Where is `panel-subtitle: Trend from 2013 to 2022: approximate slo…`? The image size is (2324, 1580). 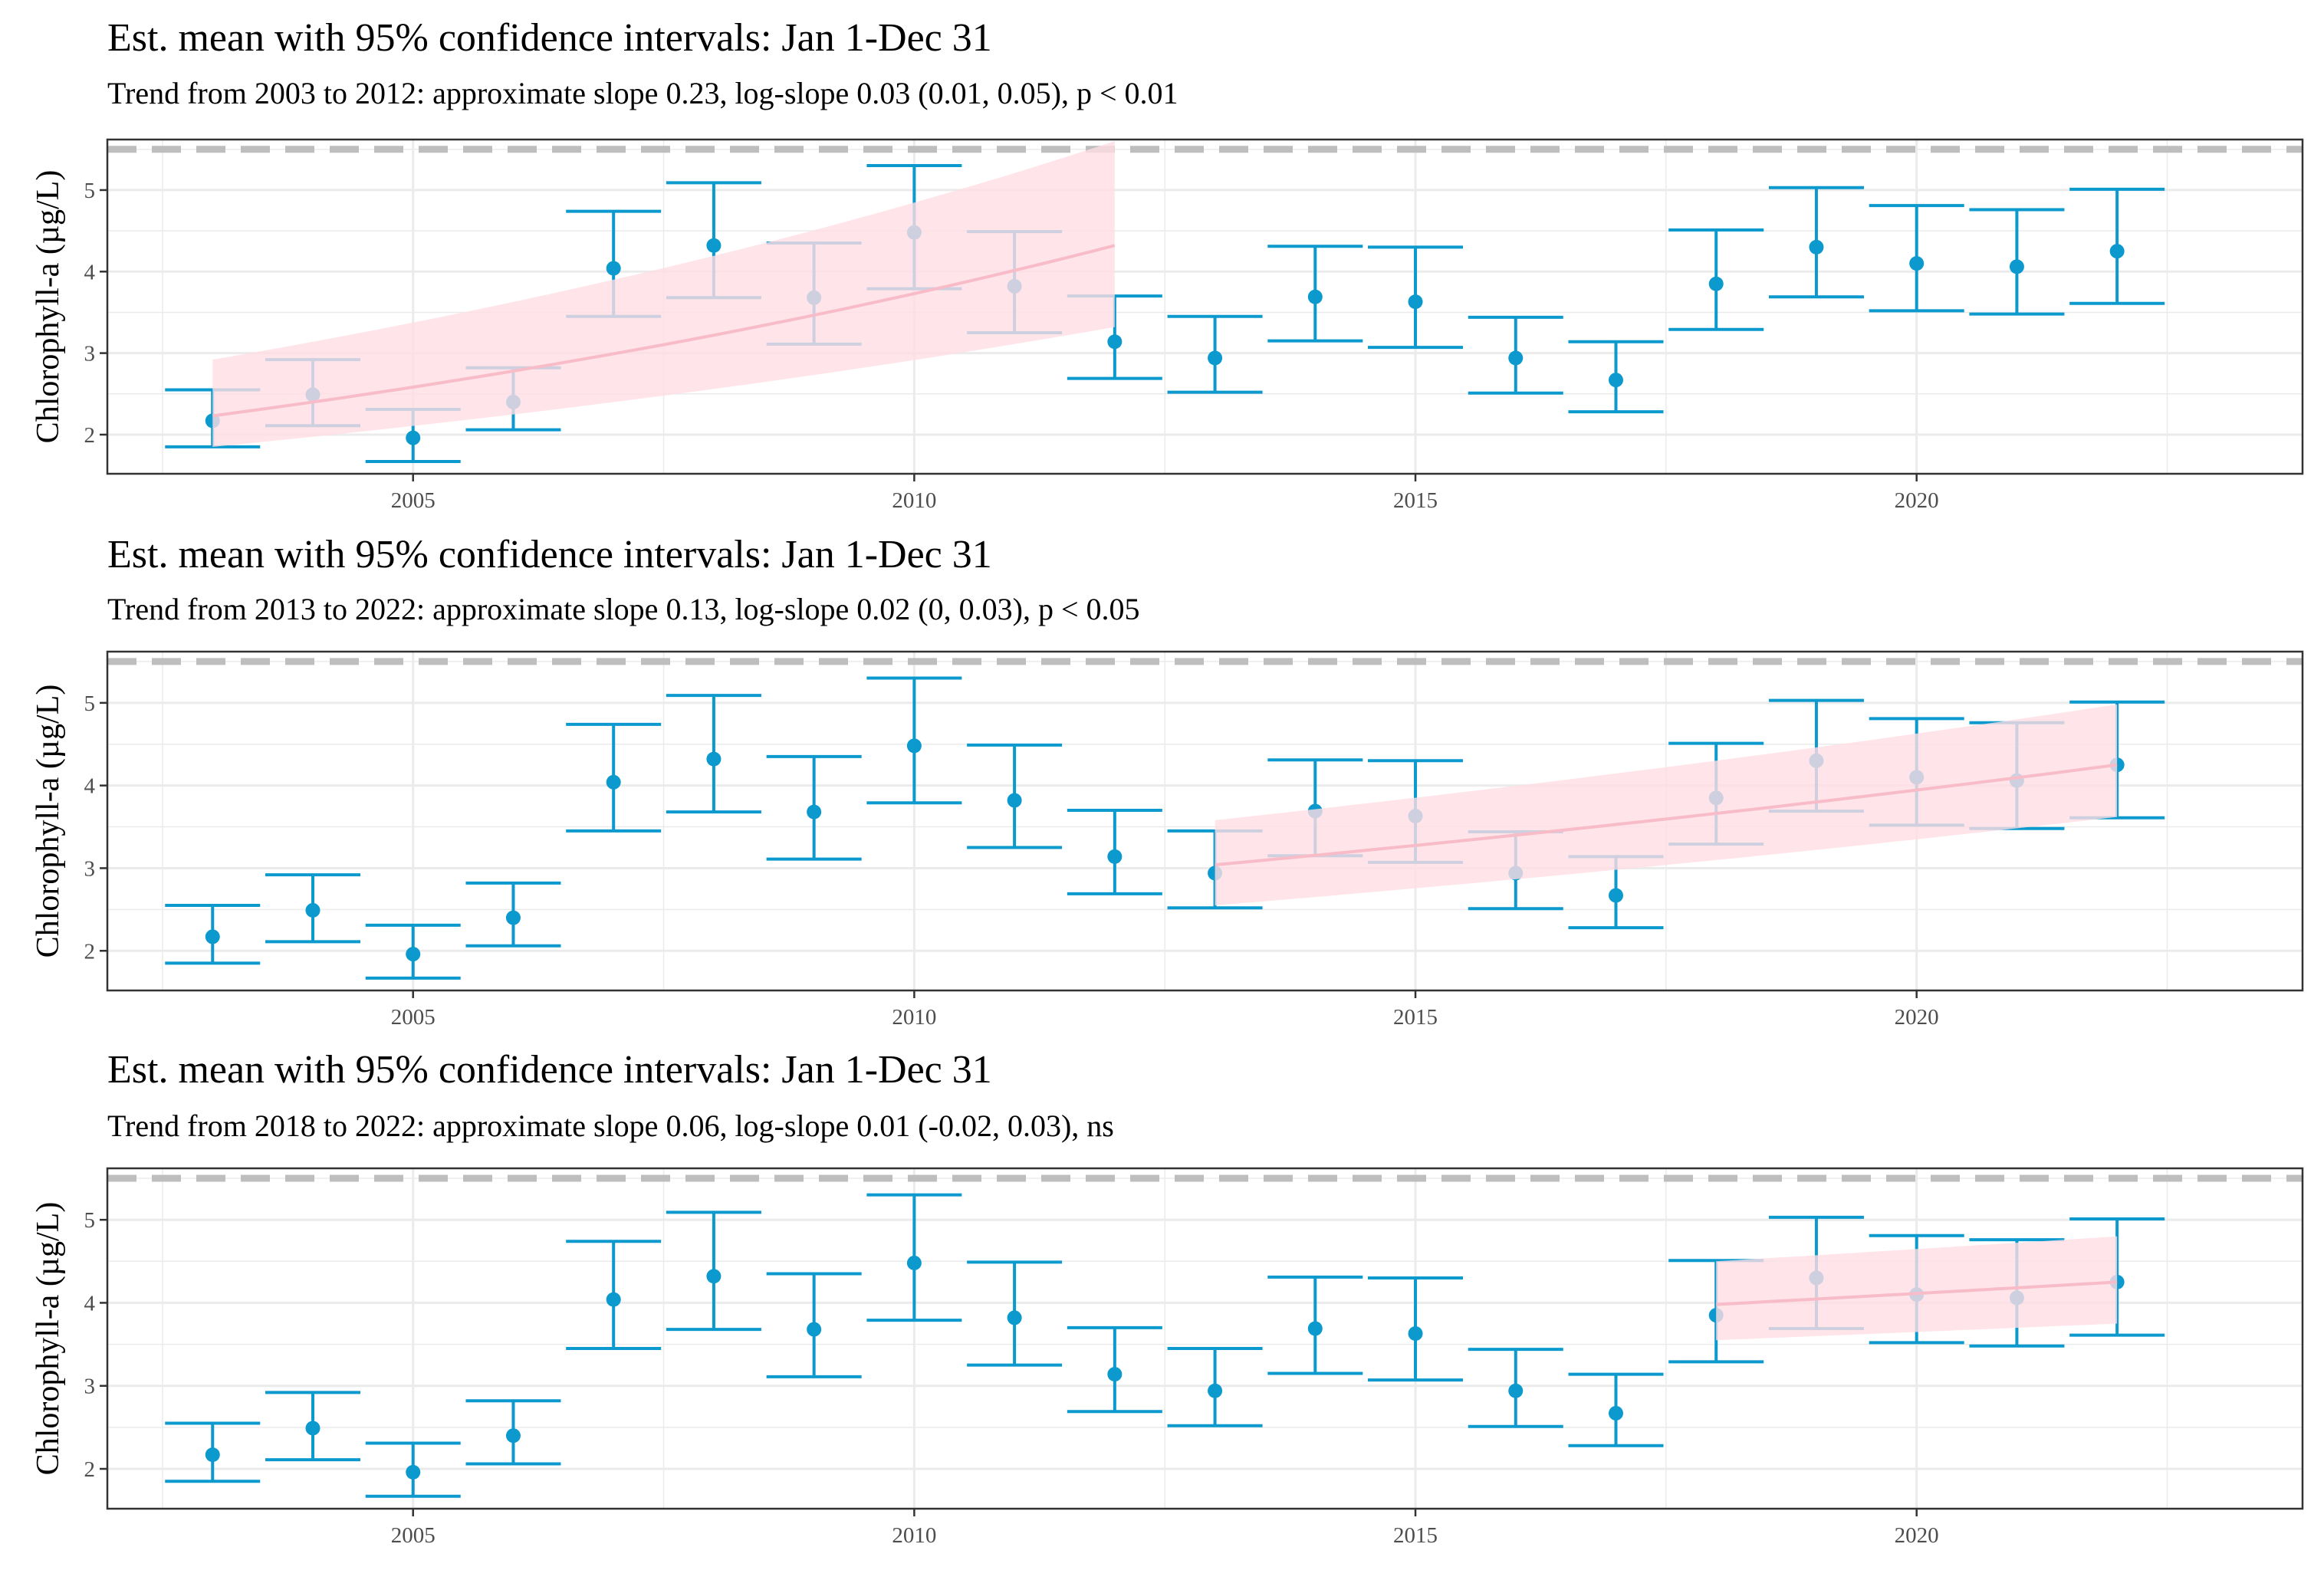 panel-subtitle: Trend from 2013 to 2022: approximate slo… is located at coordinates (623, 609).